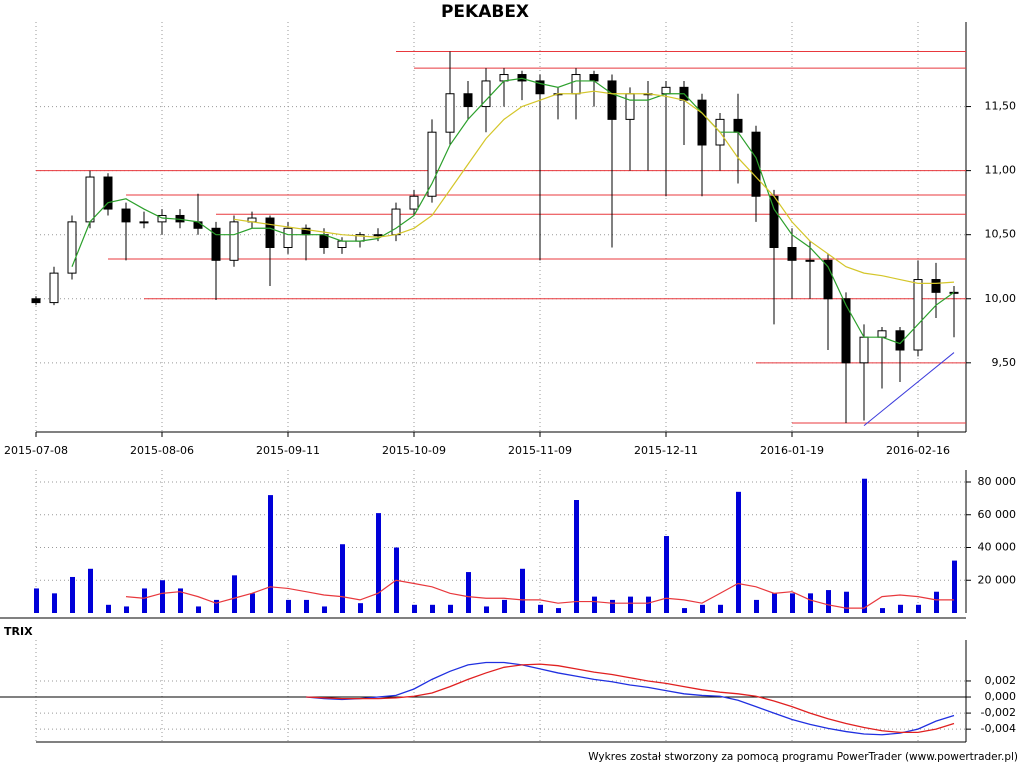 The height and width of the screenshot is (768, 1024). Describe the element at coordinates (792, 450) in the screenshot. I see `x-tick-label: 2016-01-19` at that location.